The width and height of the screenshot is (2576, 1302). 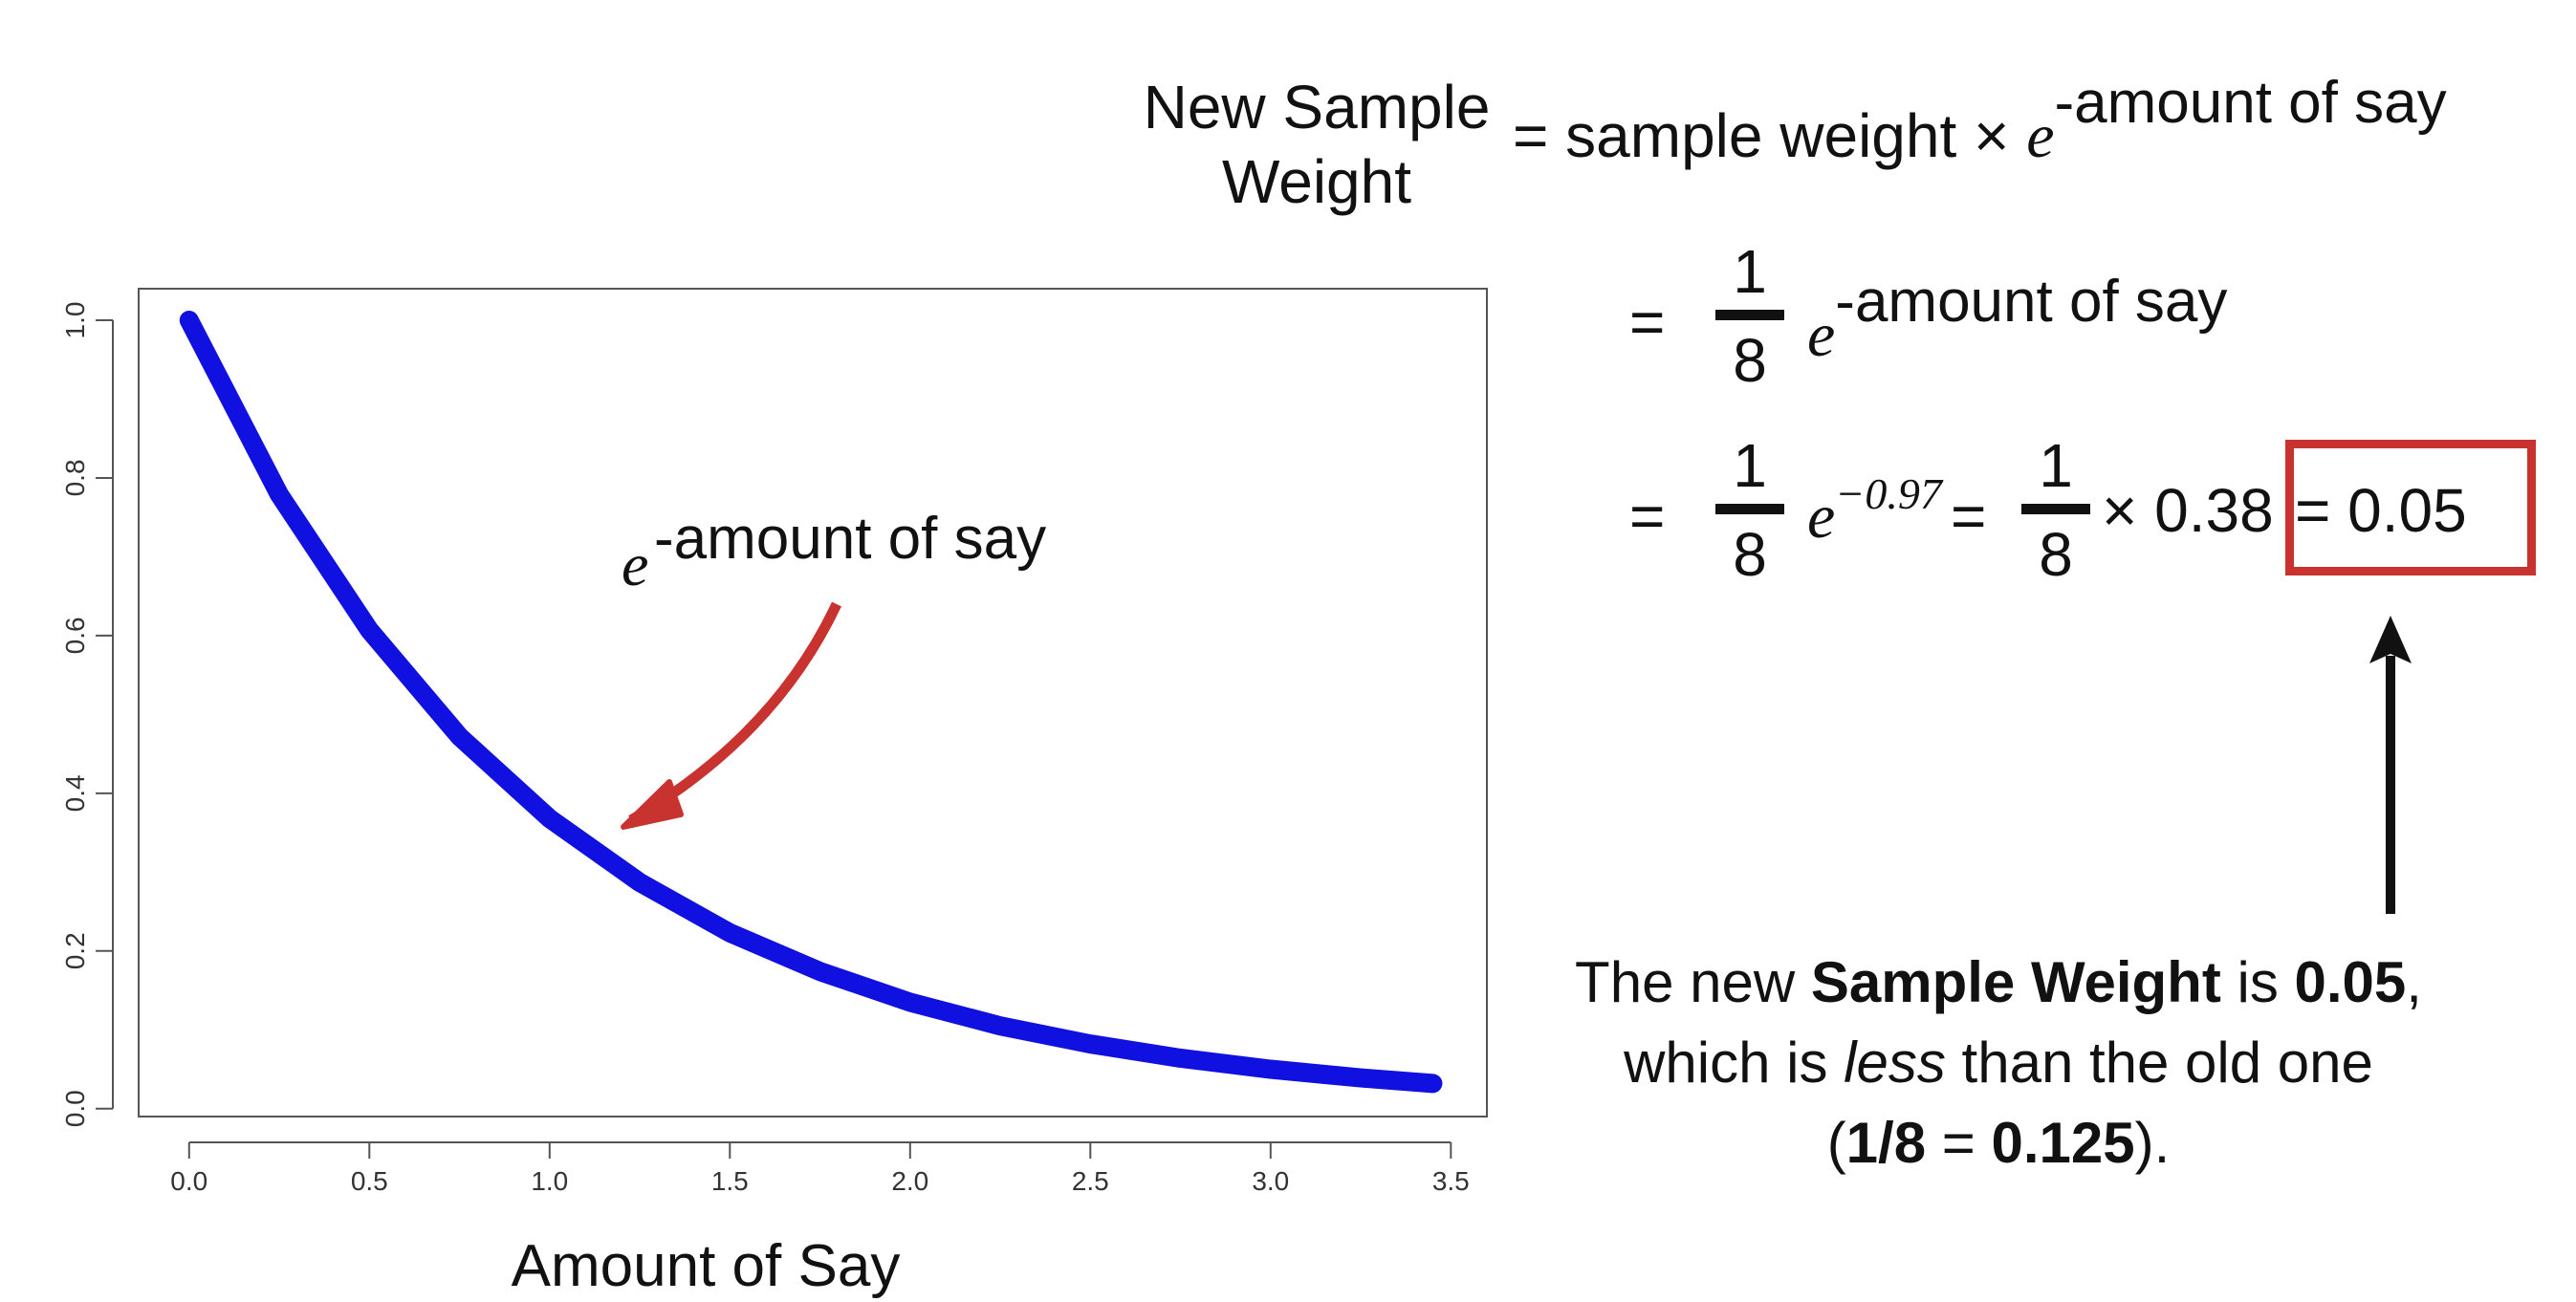 What do you see at coordinates (75, 950) in the screenshot?
I see `y-tick-label: 0.2` at bounding box center [75, 950].